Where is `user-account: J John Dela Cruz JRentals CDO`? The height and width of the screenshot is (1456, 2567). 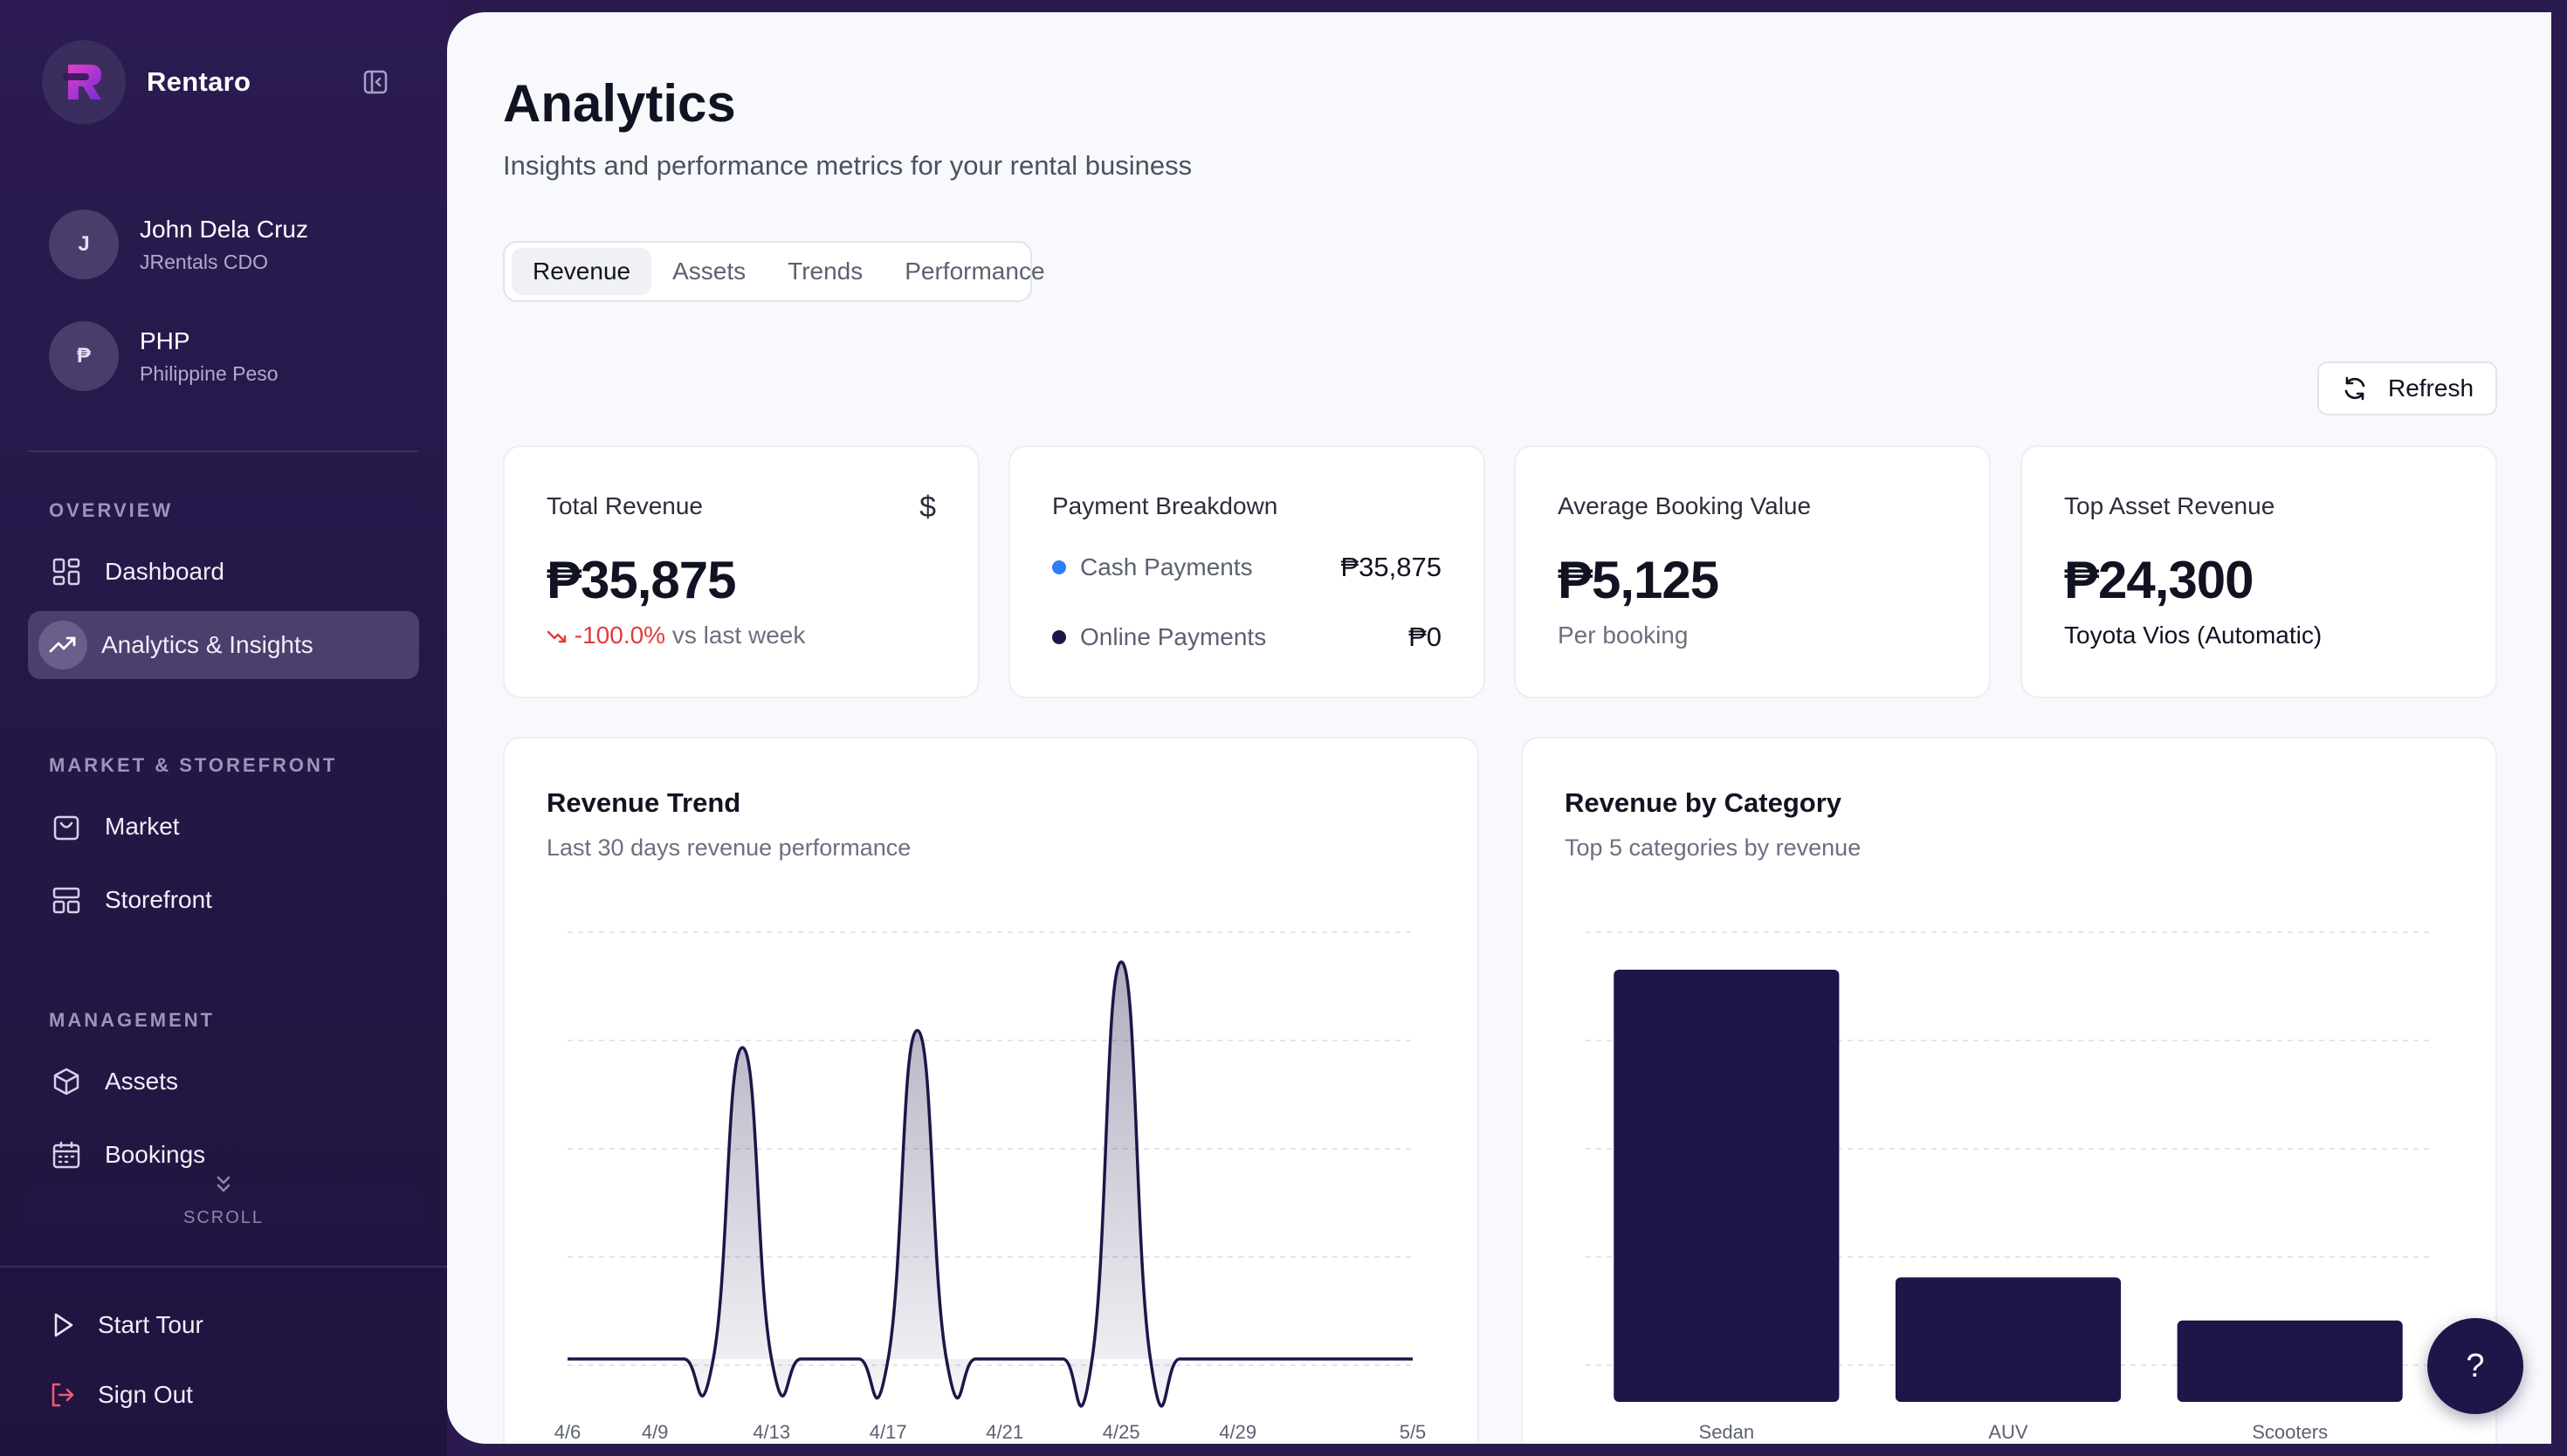 user-account: J John Dela Cruz JRentals CDO is located at coordinates (178, 244).